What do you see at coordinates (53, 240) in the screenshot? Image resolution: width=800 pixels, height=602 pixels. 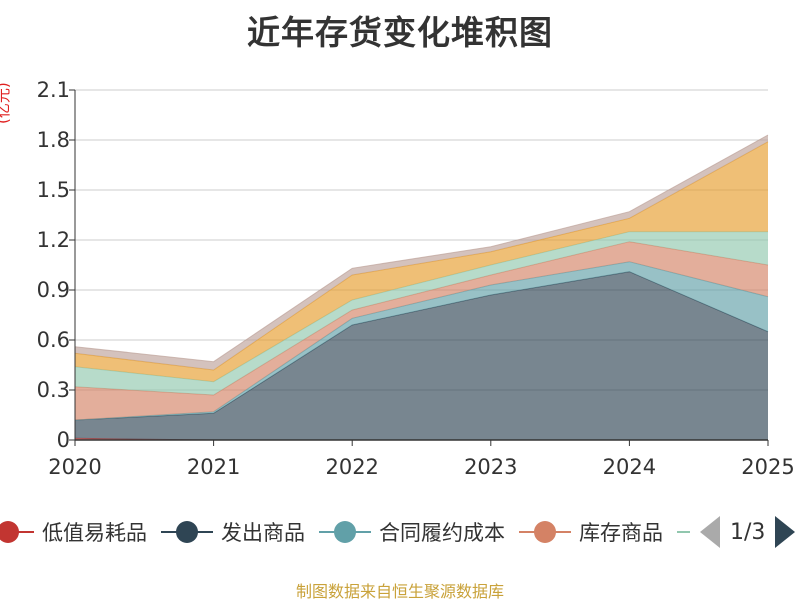 I see `y-tick-label: 1.2` at bounding box center [53, 240].